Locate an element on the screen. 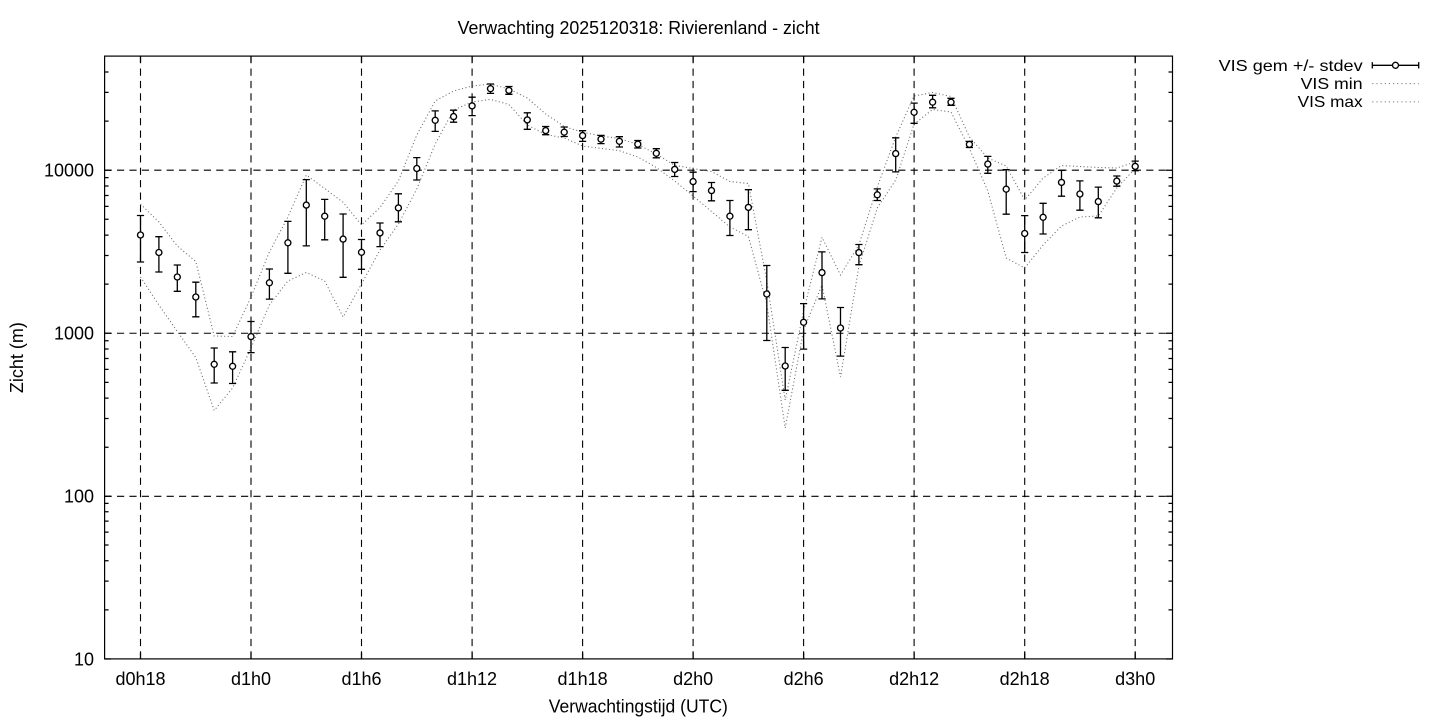 Image resolution: width=1440 pixels, height=725 pixels. svg-text: d1h18 is located at coordinates (583, 679).